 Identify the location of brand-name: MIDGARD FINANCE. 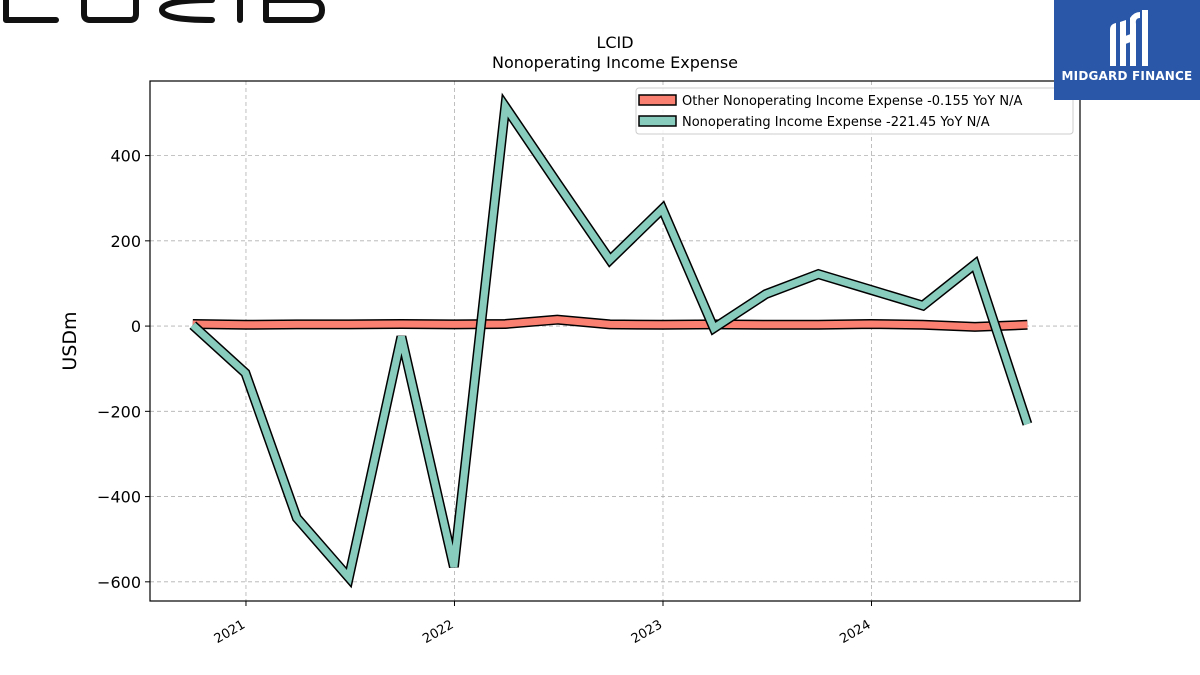
(1127, 76).